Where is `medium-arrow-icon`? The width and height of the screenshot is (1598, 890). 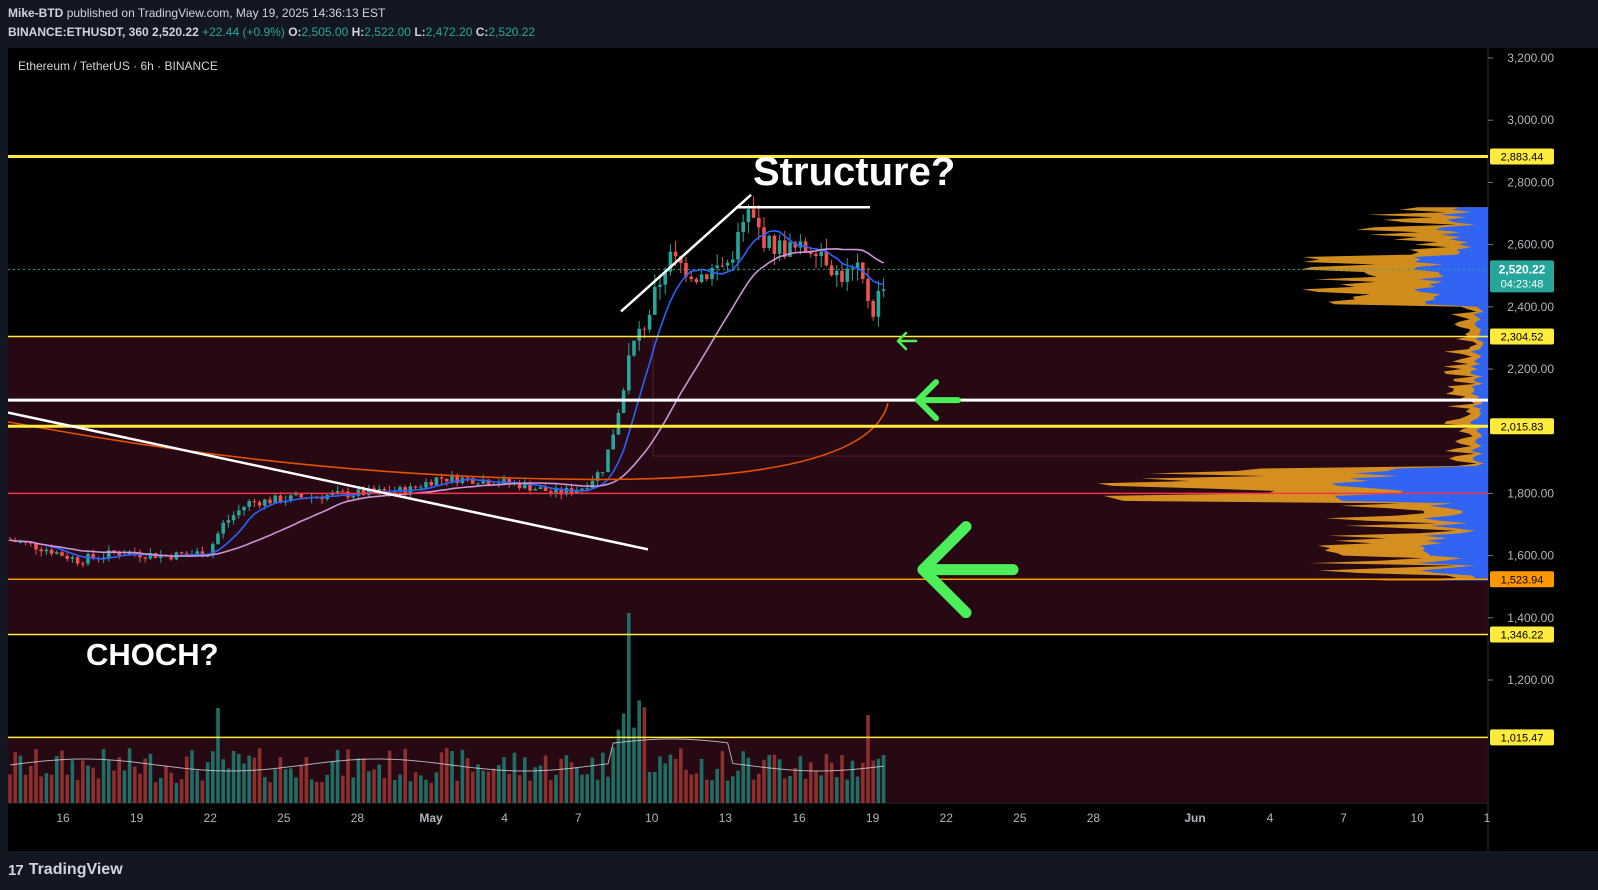 medium-arrow-icon is located at coordinates (938, 400).